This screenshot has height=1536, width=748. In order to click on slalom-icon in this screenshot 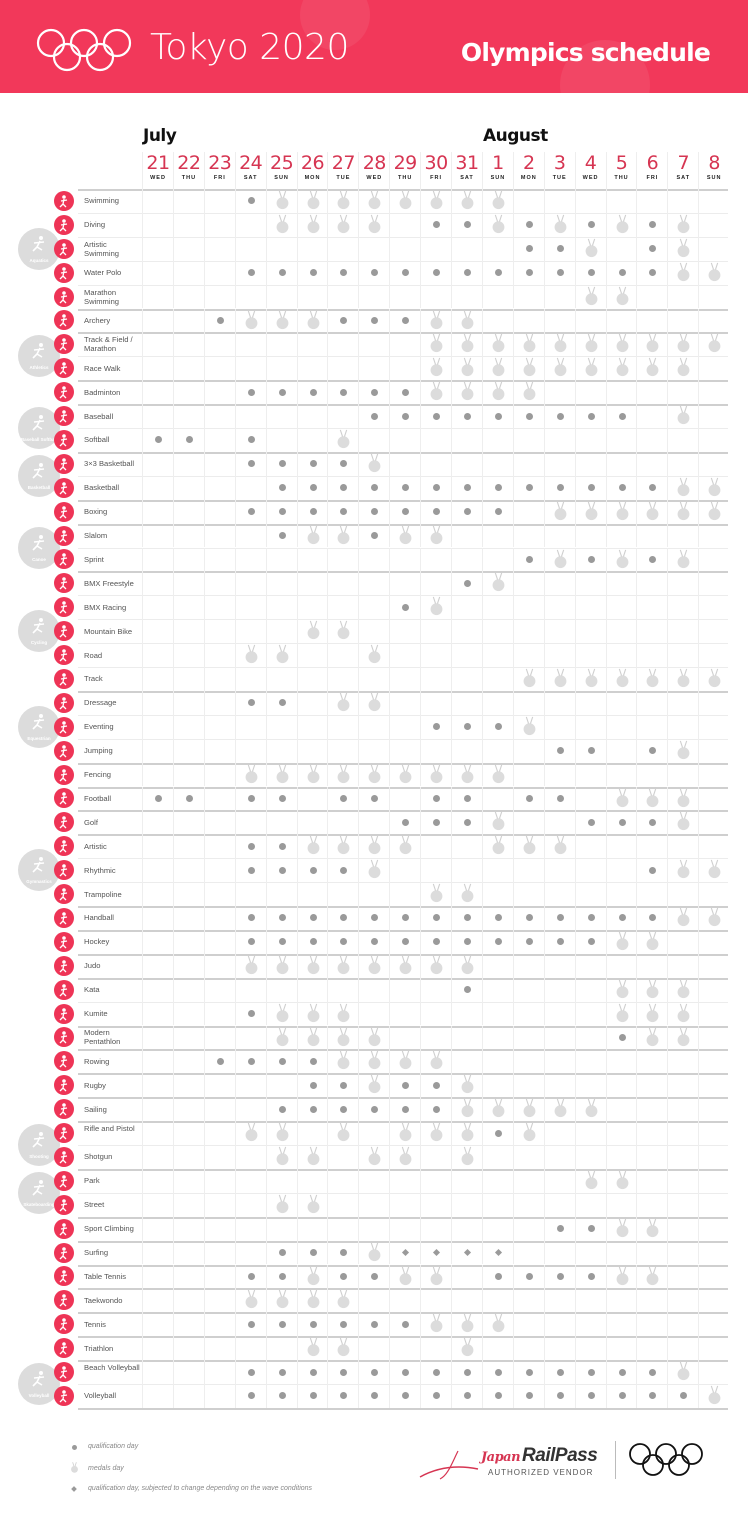, I will do `click(64, 535)`.